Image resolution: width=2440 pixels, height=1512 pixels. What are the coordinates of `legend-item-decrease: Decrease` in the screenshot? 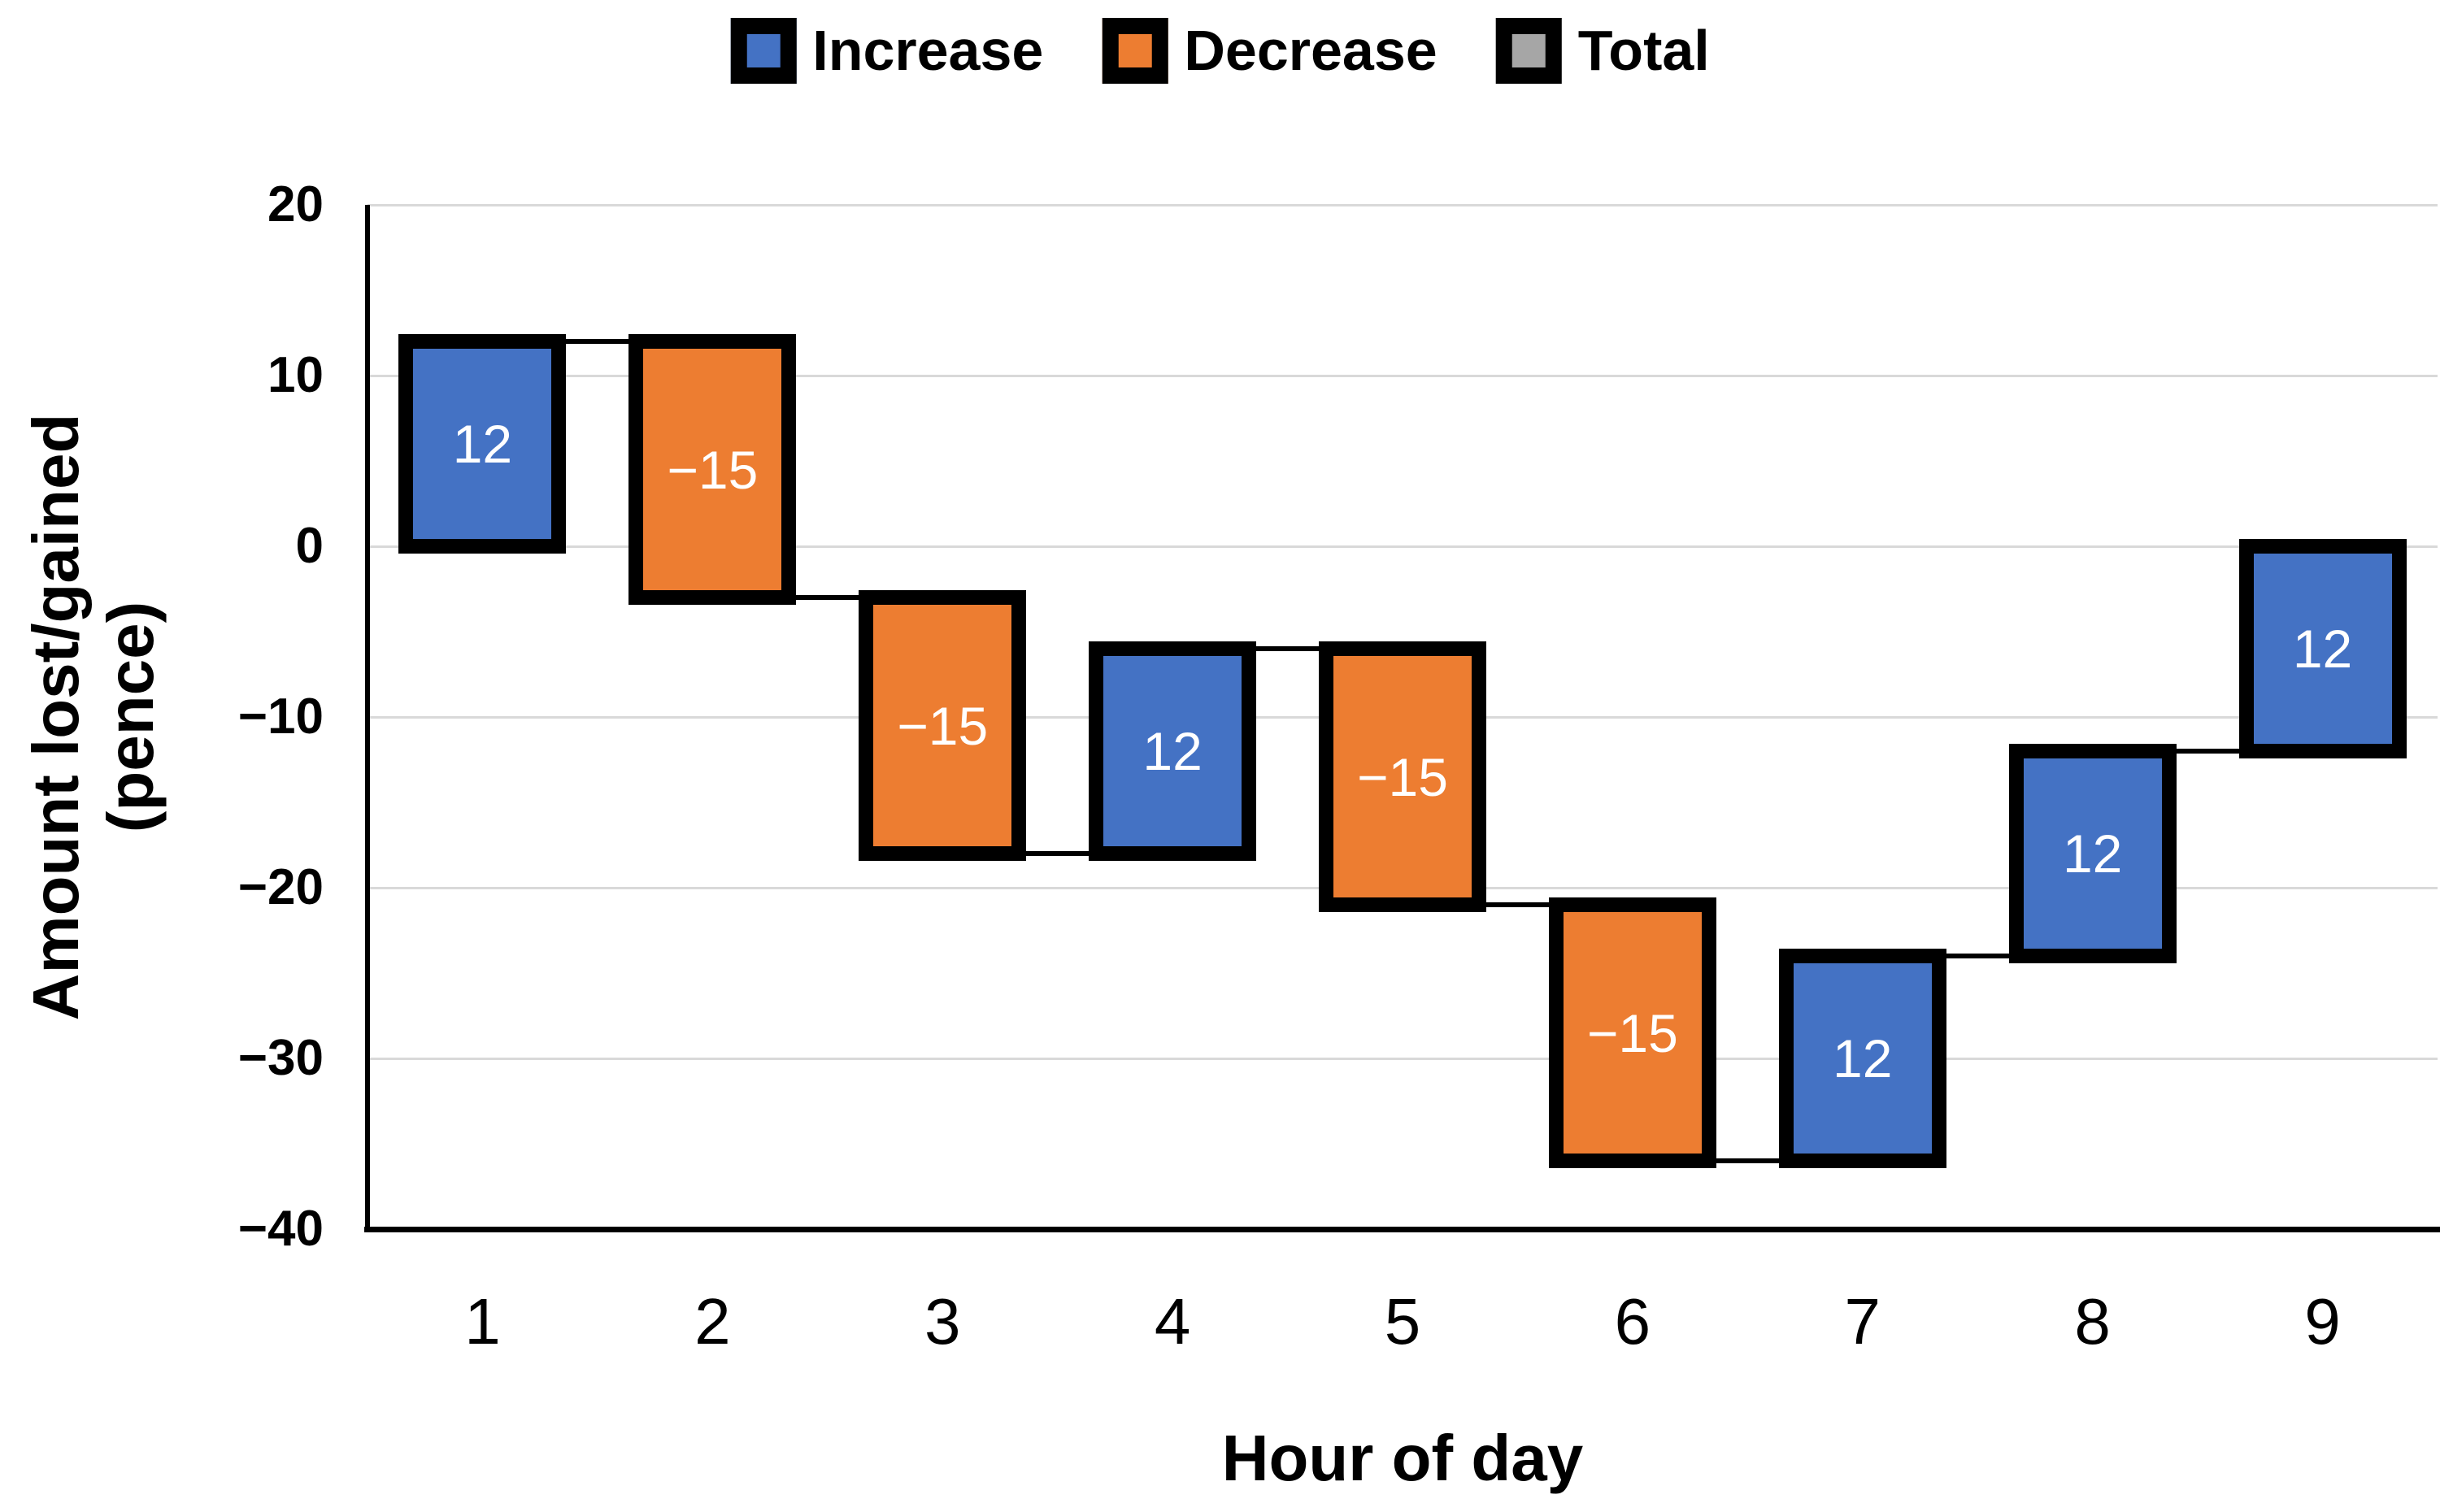 It's located at (1269, 50).